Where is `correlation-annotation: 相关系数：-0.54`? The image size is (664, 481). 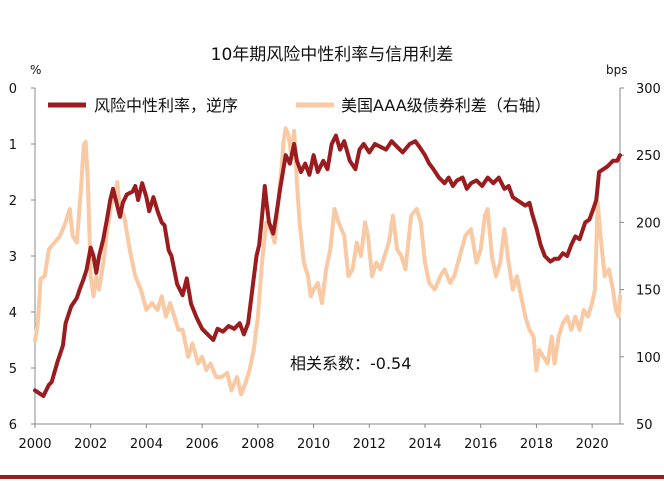 correlation-annotation: 相关系数：-0.54 is located at coordinates (350, 363).